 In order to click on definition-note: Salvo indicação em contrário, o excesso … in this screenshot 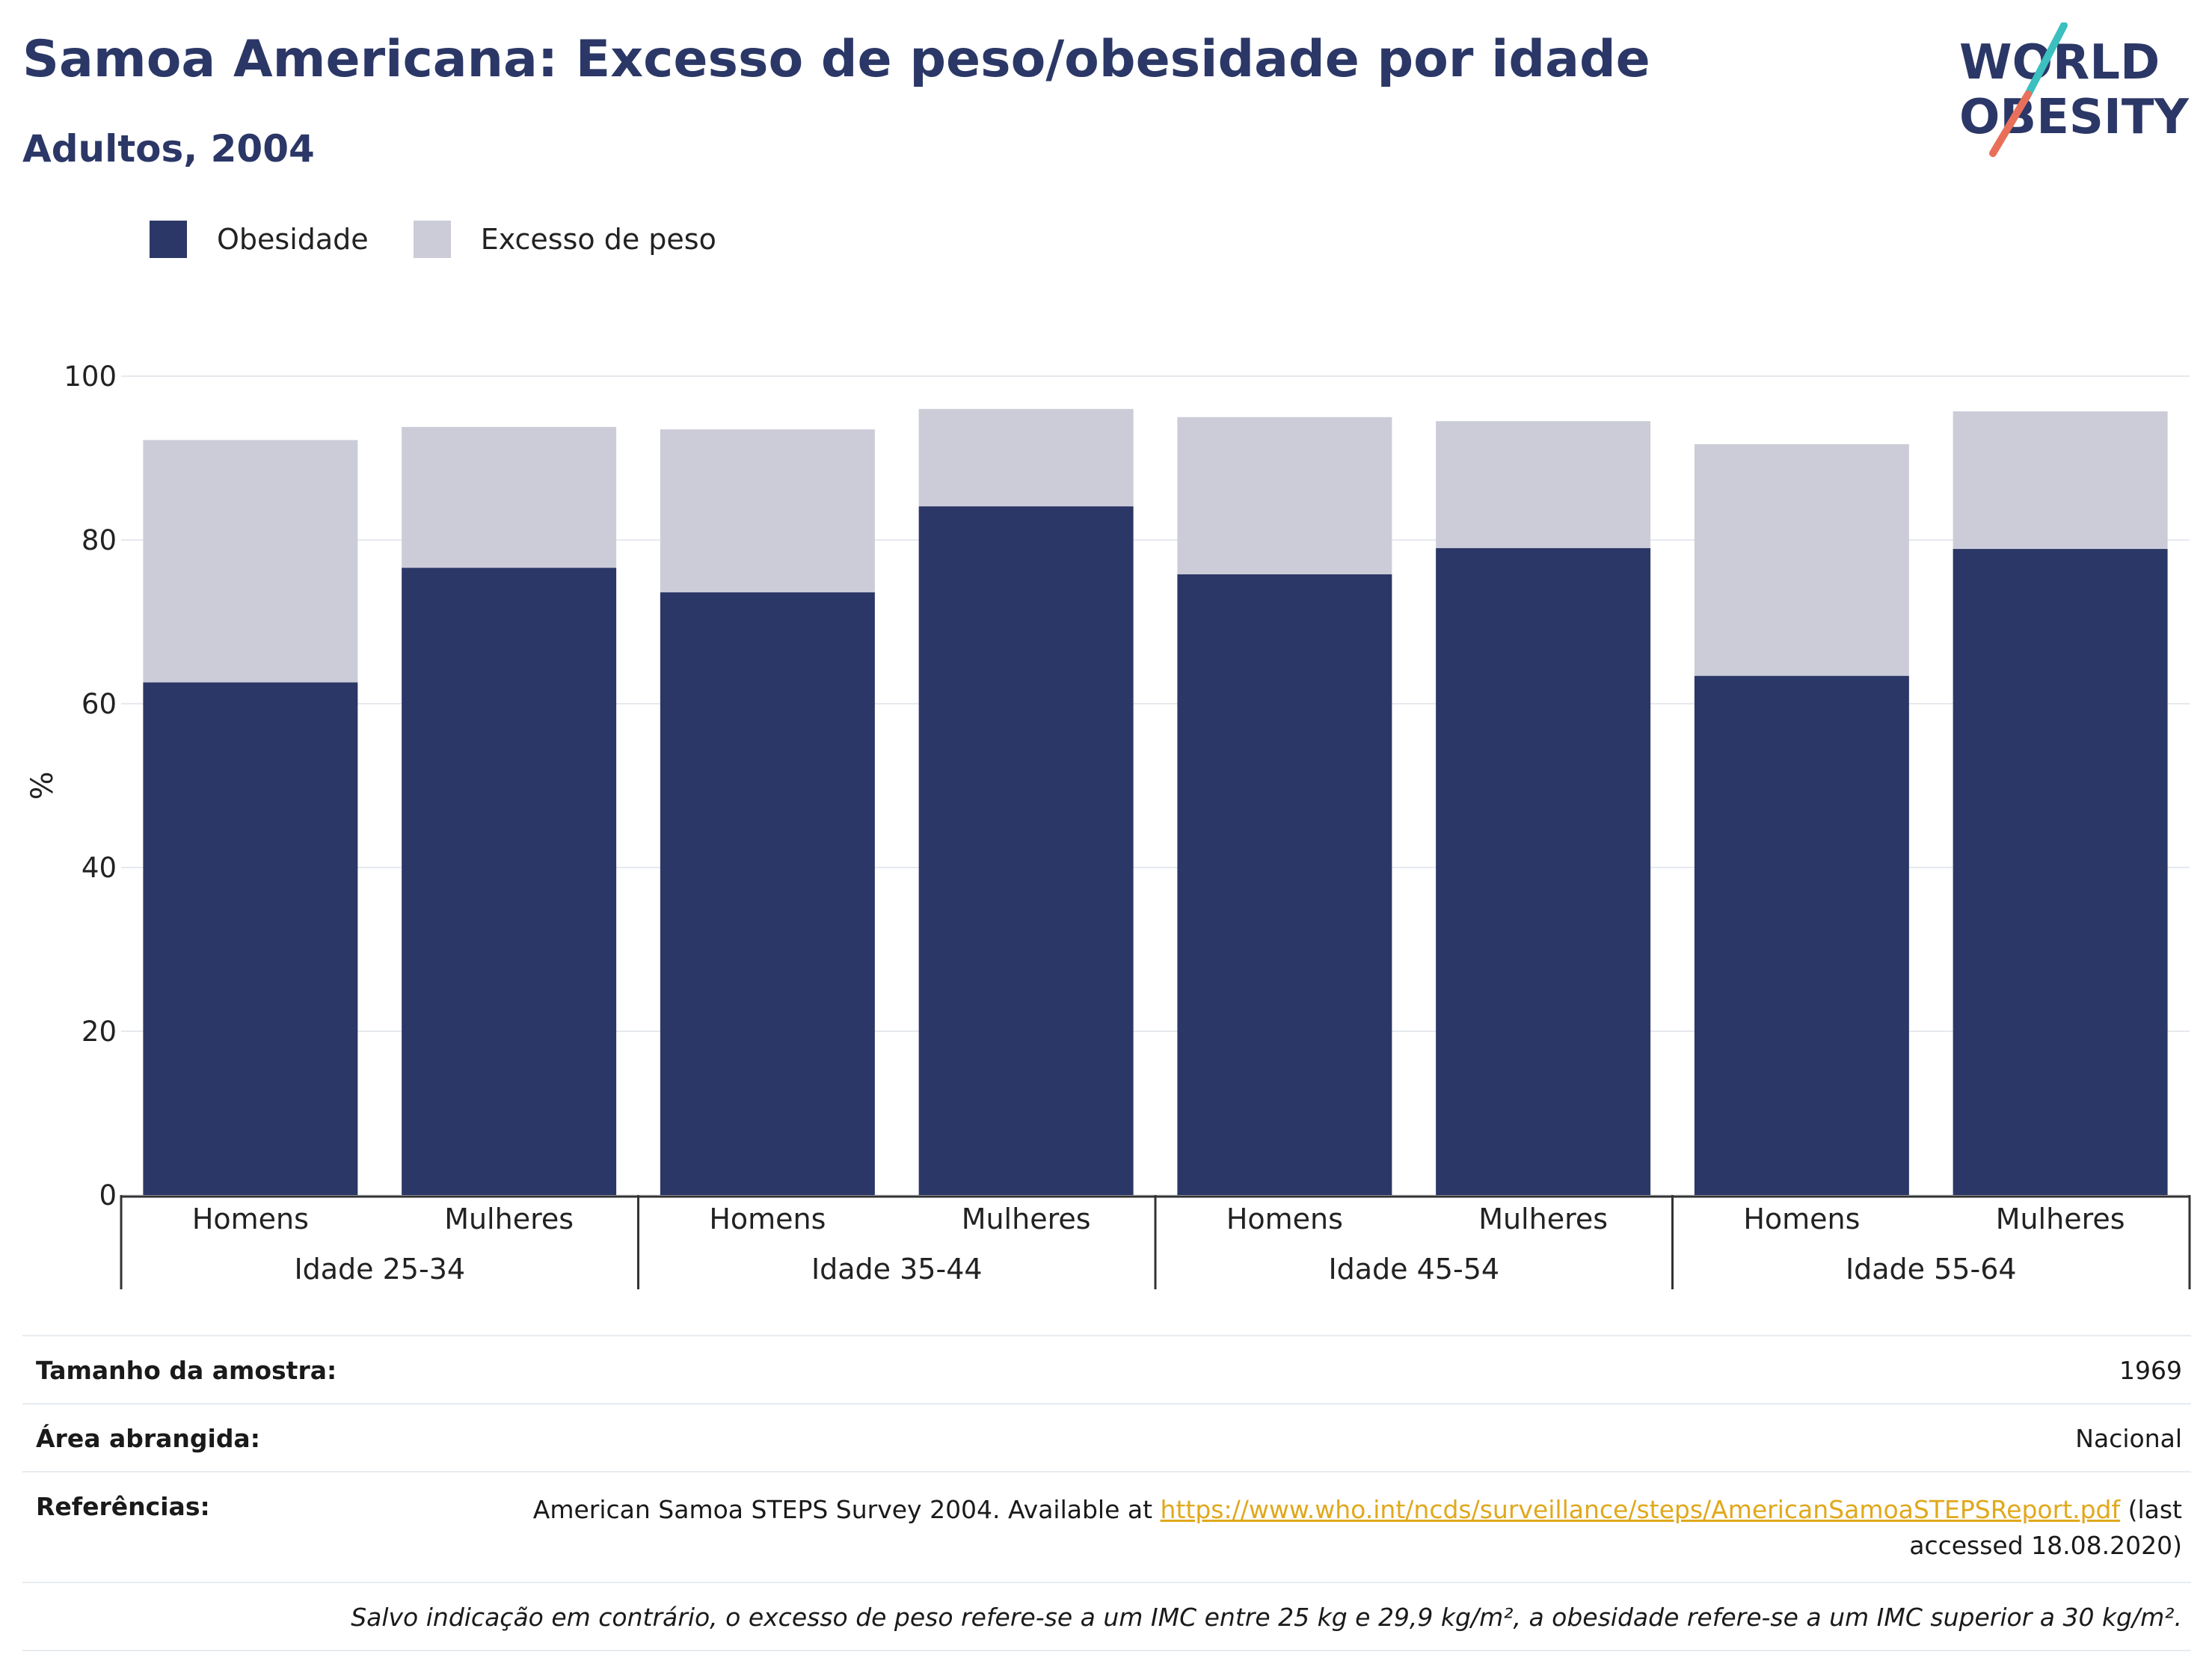, I will do `click(1266, 1617)`.